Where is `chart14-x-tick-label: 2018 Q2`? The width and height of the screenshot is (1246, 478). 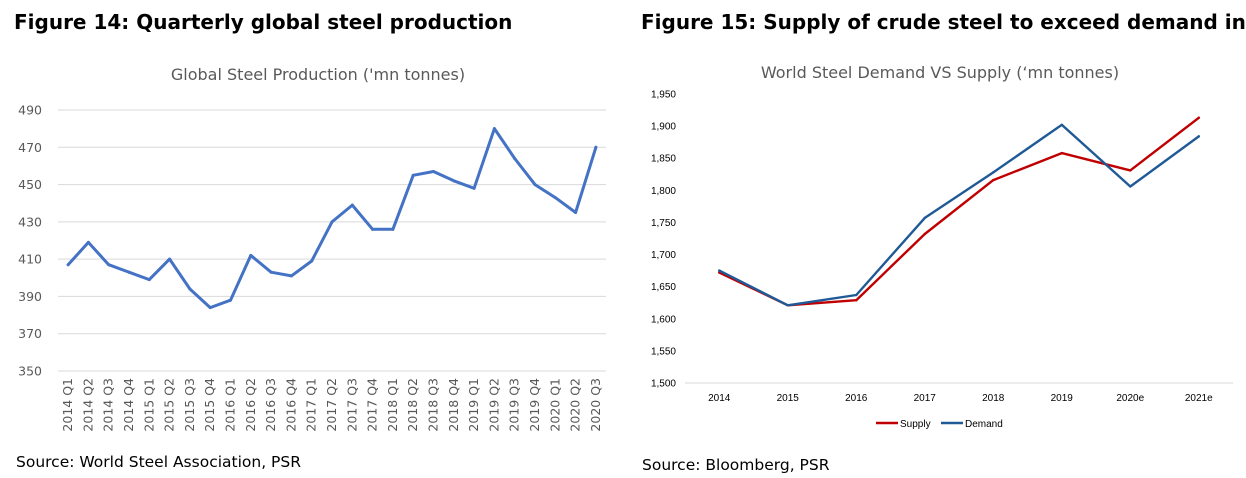 chart14-x-tick-label: 2018 Q2 is located at coordinates (412, 405).